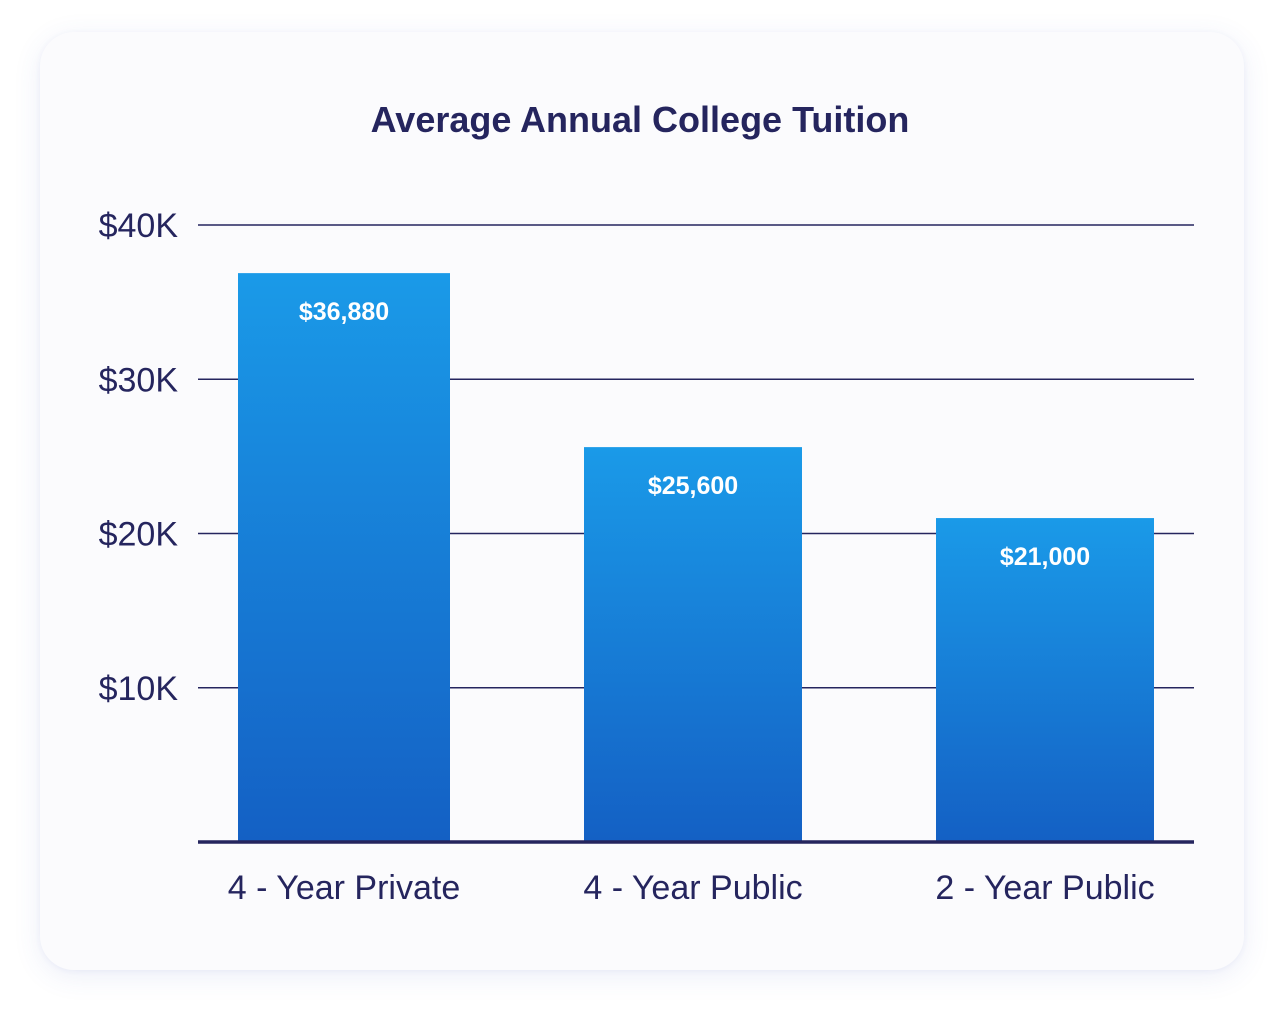 Image resolution: width=1284 pixels, height=1018 pixels. What do you see at coordinates (139, 380) in the screenshot?
I see `y-tick-label: $30K` at bounding box center [139, 380].